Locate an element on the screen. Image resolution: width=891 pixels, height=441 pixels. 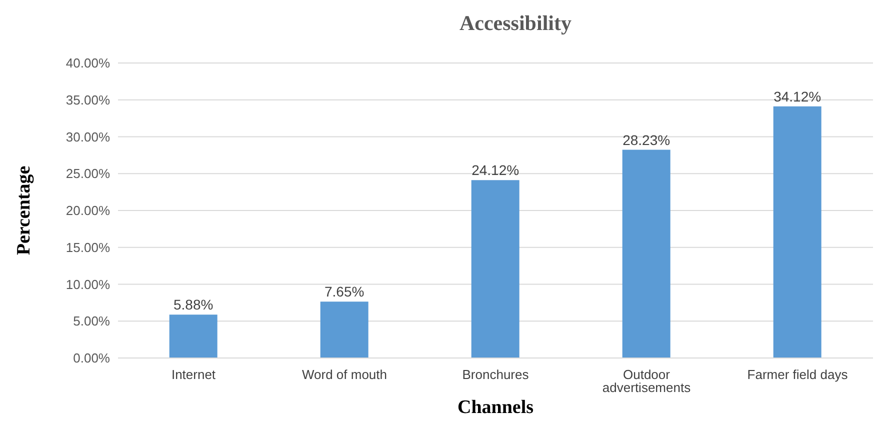
y-tick-label: 5.00% is located at coordinates (91, 321).